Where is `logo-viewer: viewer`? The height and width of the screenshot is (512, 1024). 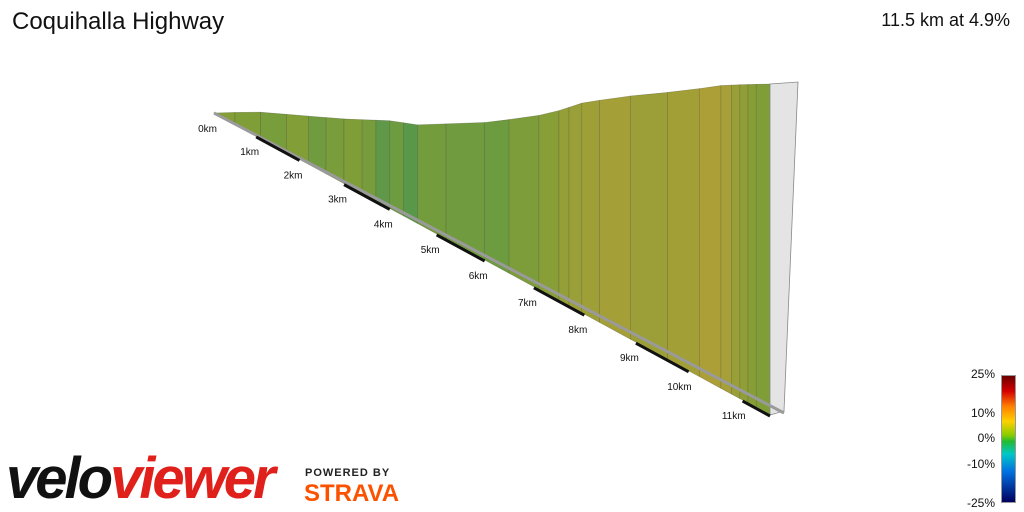 logo-viewer: viewer is located at coordinates (193, 478).